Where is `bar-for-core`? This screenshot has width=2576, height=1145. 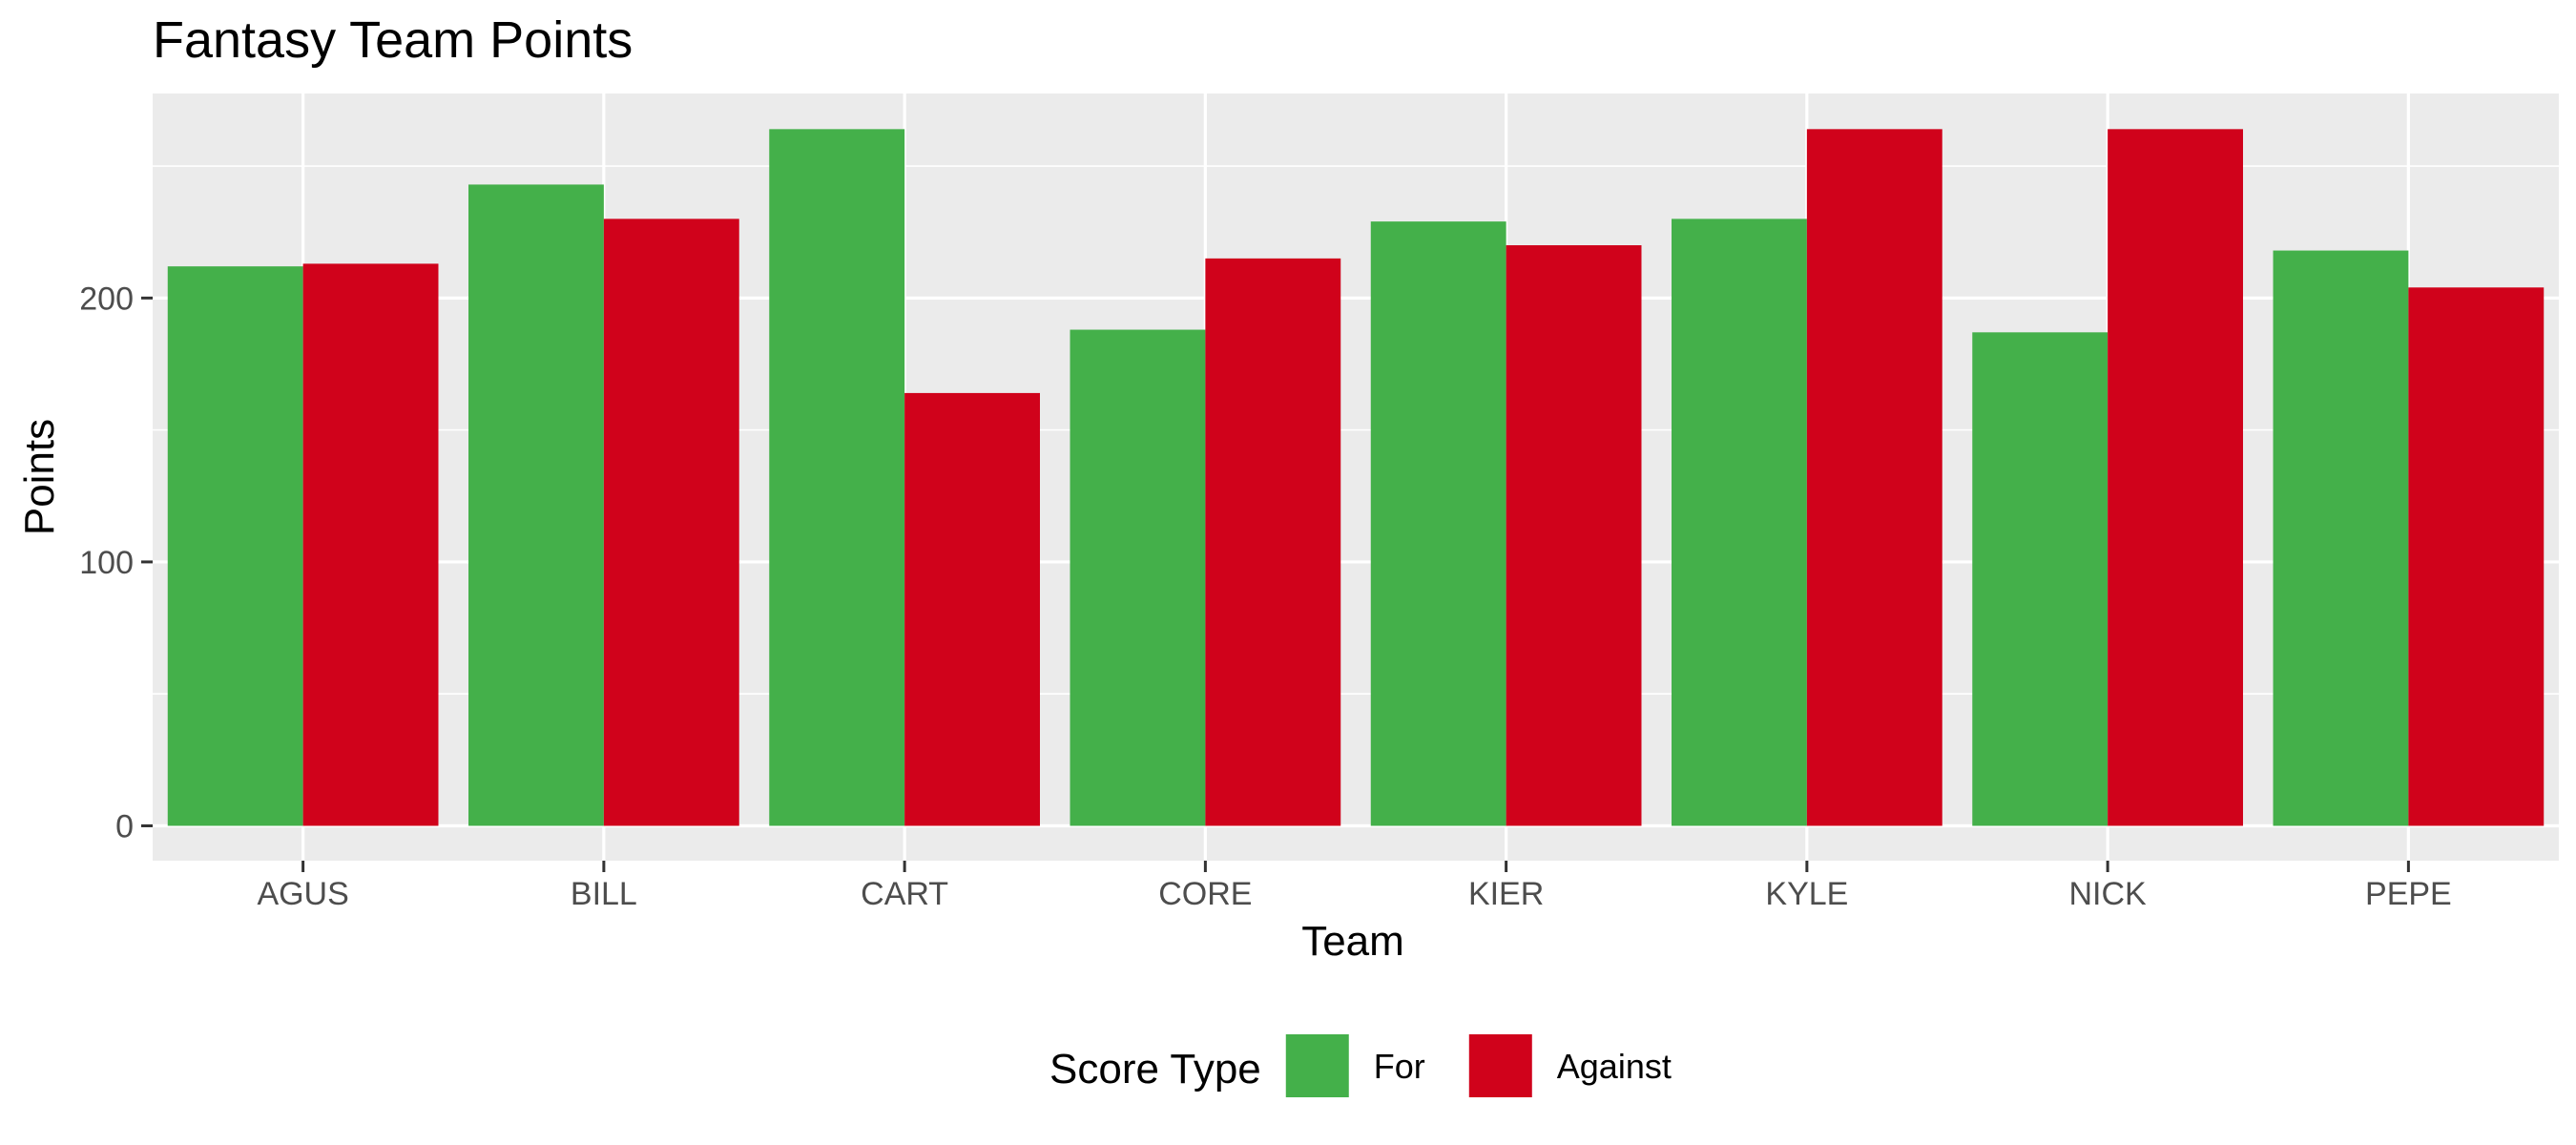
bar-for-core is located at coordinates (1138, 577).